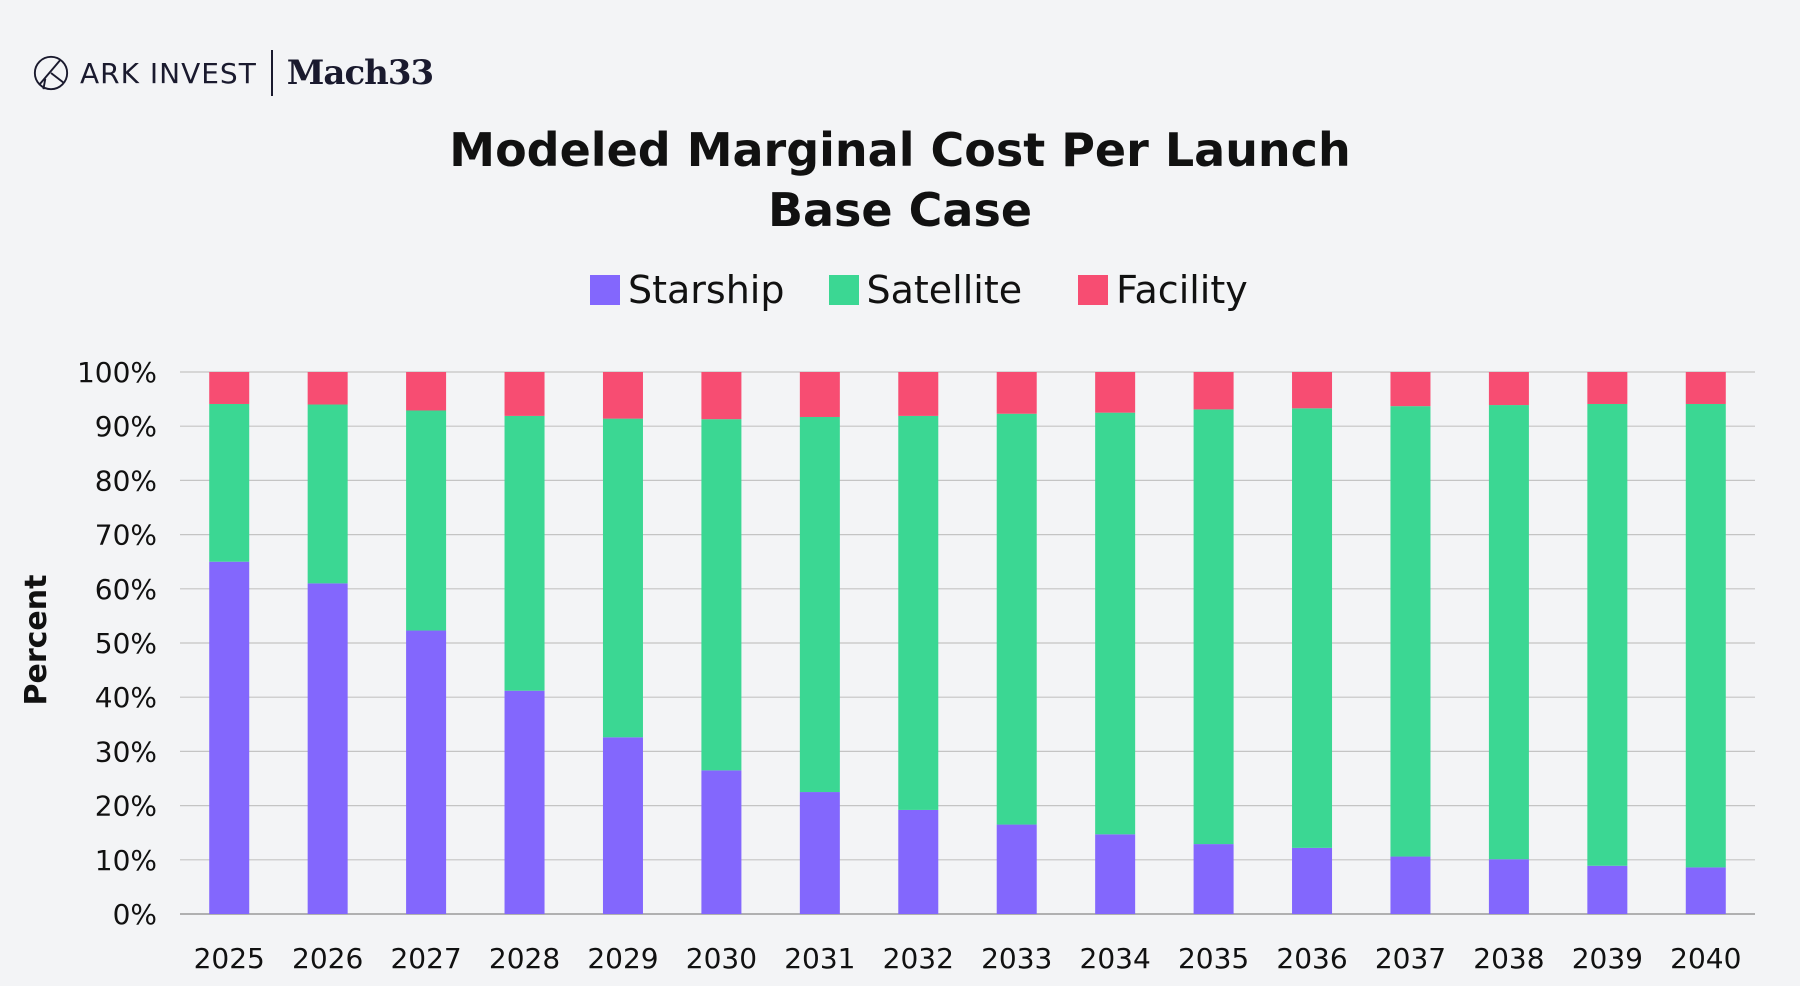 The width and height of the screenshot is (1800, 986). Describe the element at coordinates (1311, 958) in the screenshot. I see `x-tick-label: 2036` at that location.